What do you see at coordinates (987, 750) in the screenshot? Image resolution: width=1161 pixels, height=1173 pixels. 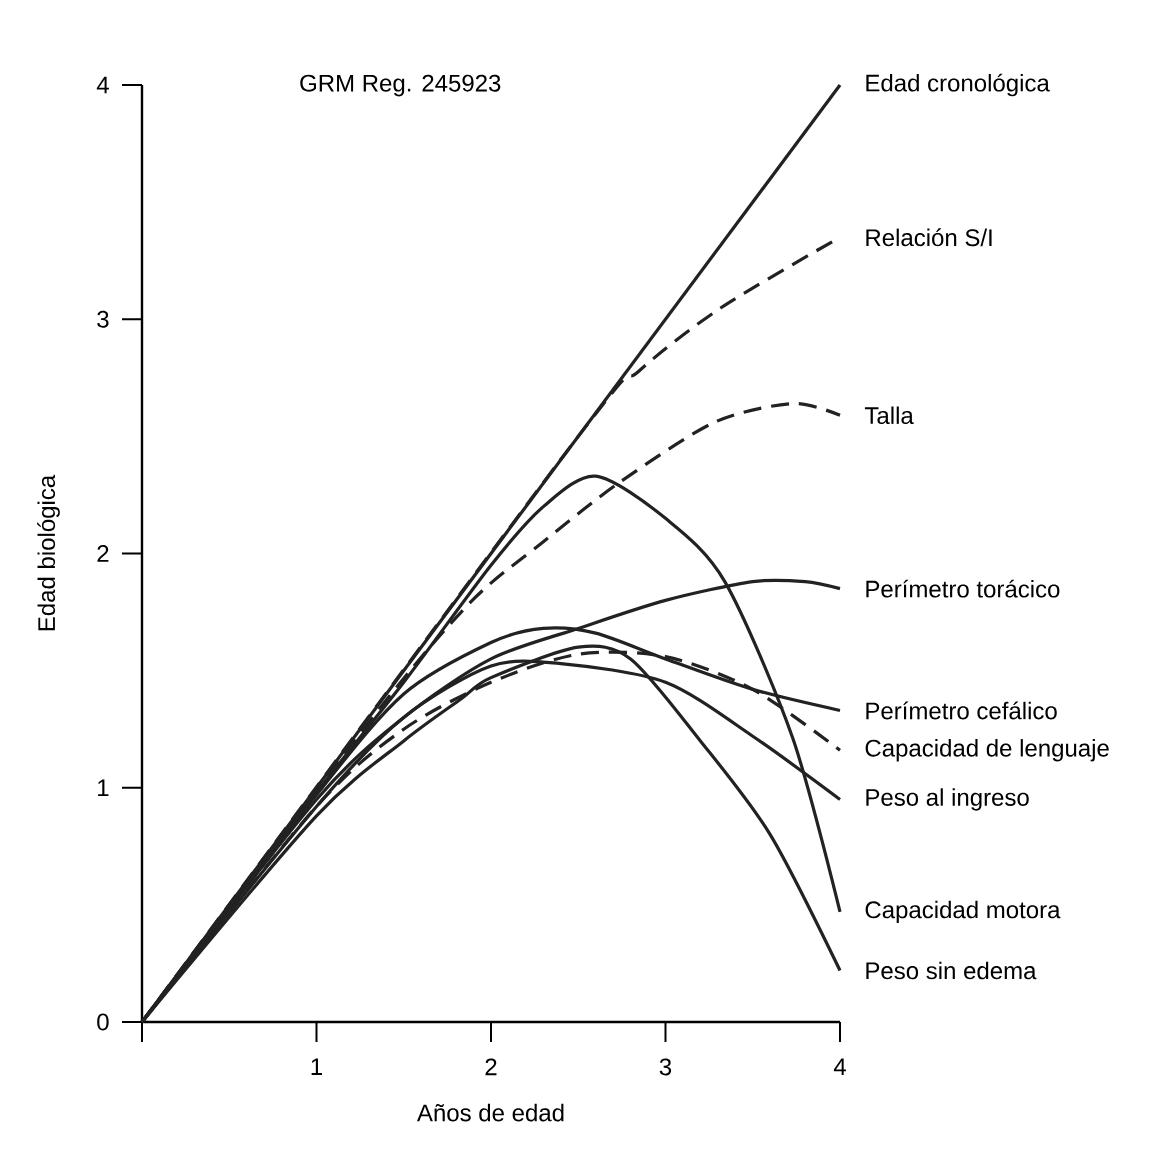 I see `series-label: Capacidad de lenguaje` at bounding box center [987, 750].